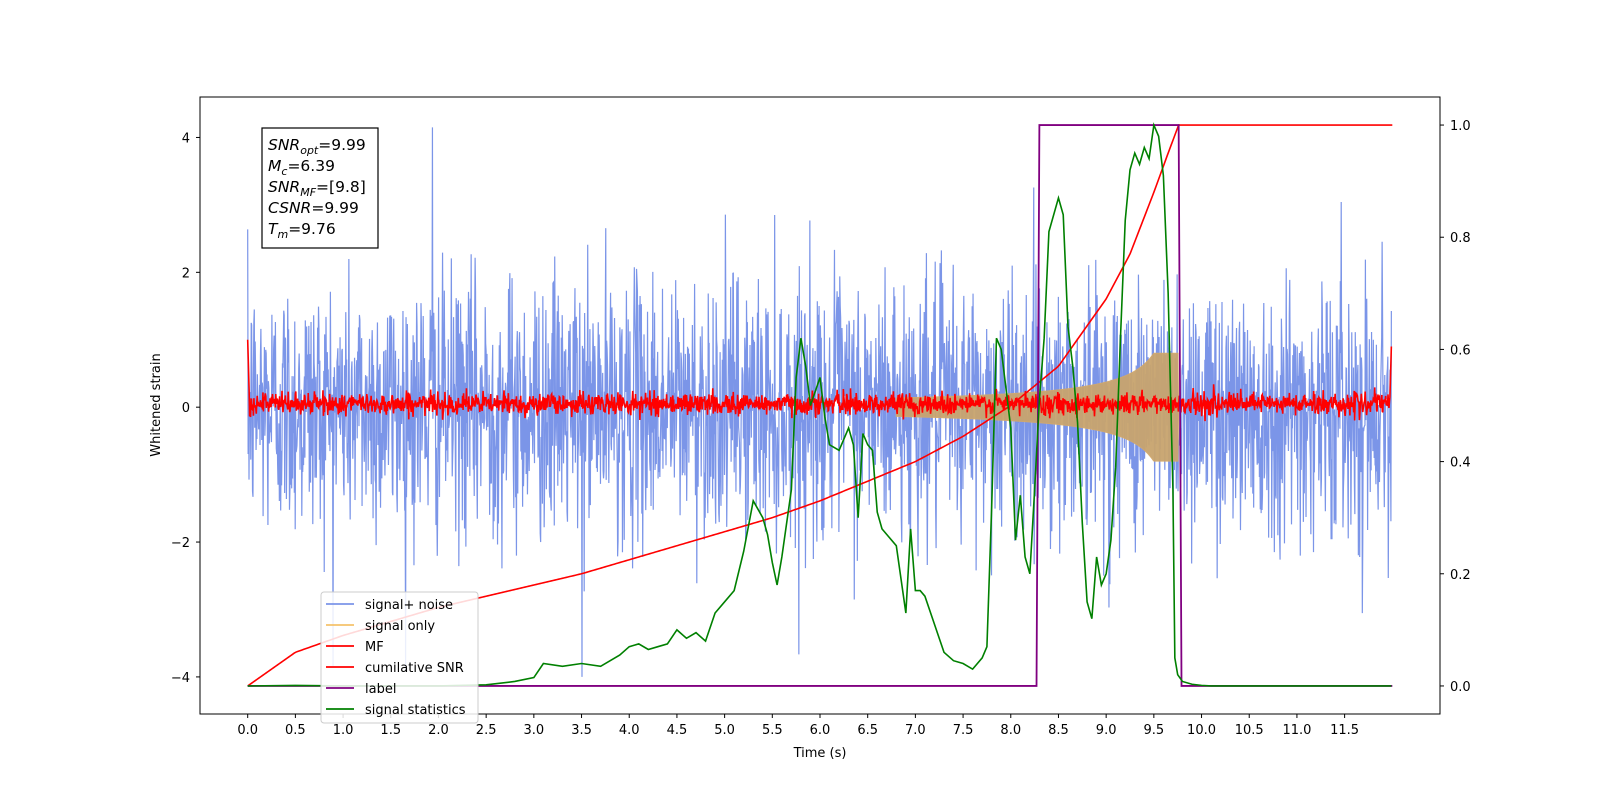  What do you see at coordinates (180, 543) in the screenshot?
I see `y-tick-label: −2` at bounding box center [180, 543].